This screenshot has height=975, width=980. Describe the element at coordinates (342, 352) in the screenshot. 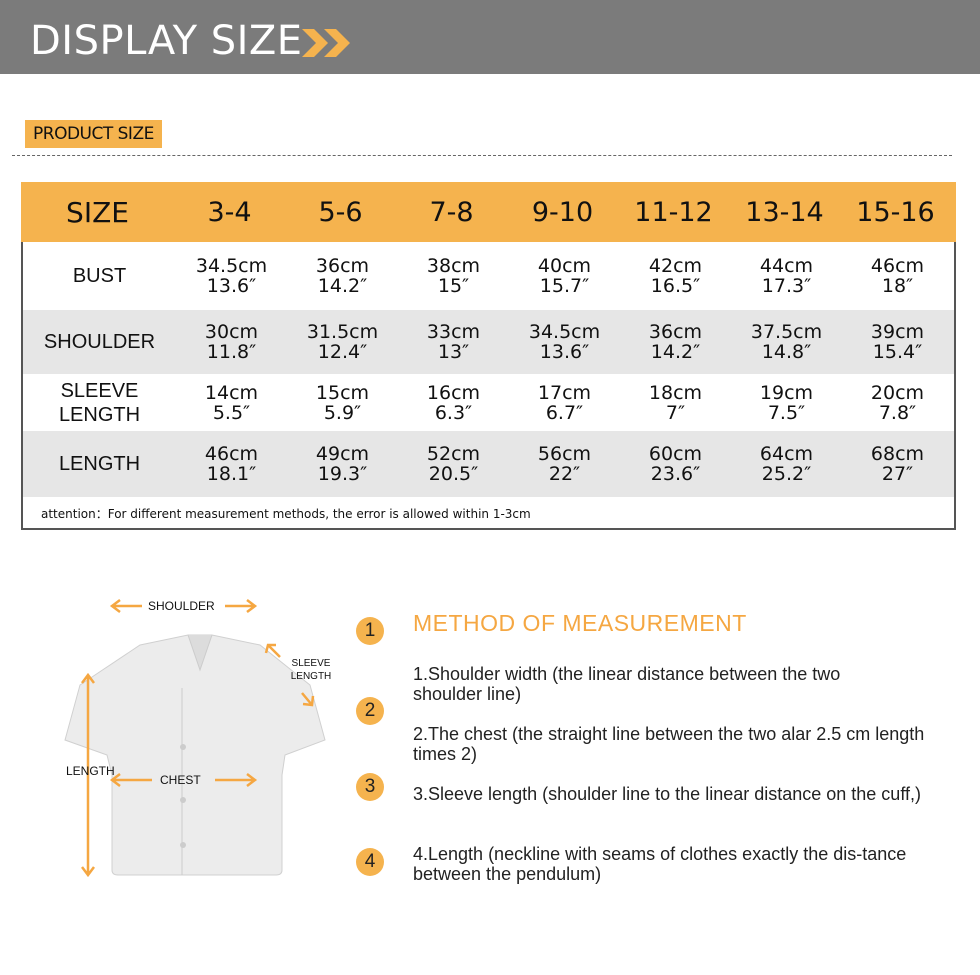

I see `inch-value: 12.4″` at that location.